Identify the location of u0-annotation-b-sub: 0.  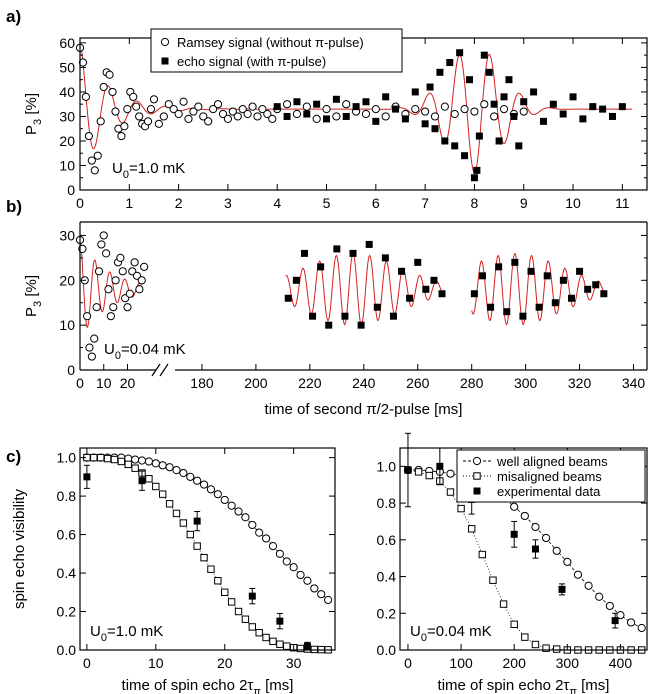
(118, 356).